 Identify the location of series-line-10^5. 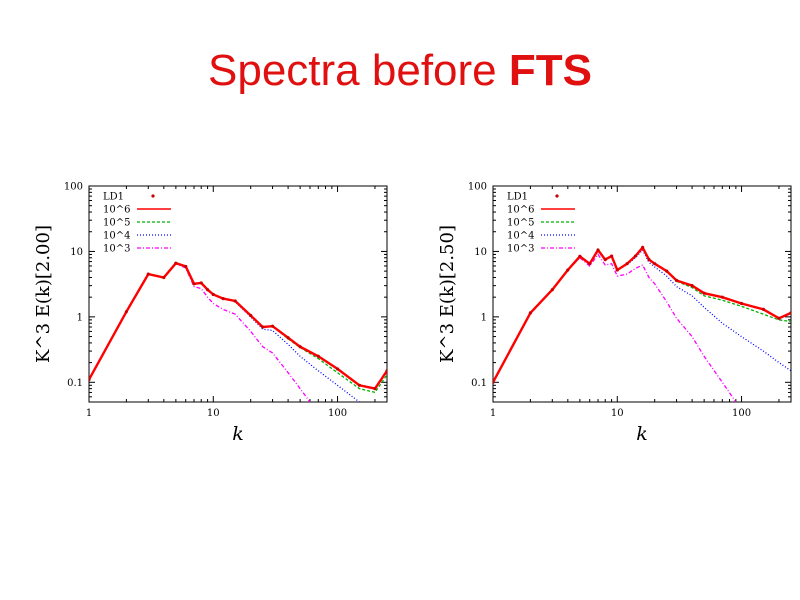
(642, 314).